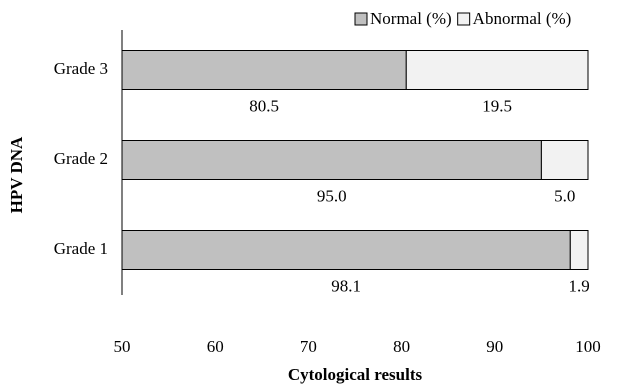 The height and width of the screenshot is (387, 619). Describe the element at coordinates (81, 68) in the screenshot. I see `y-tick-label: Grade 3` at that location.